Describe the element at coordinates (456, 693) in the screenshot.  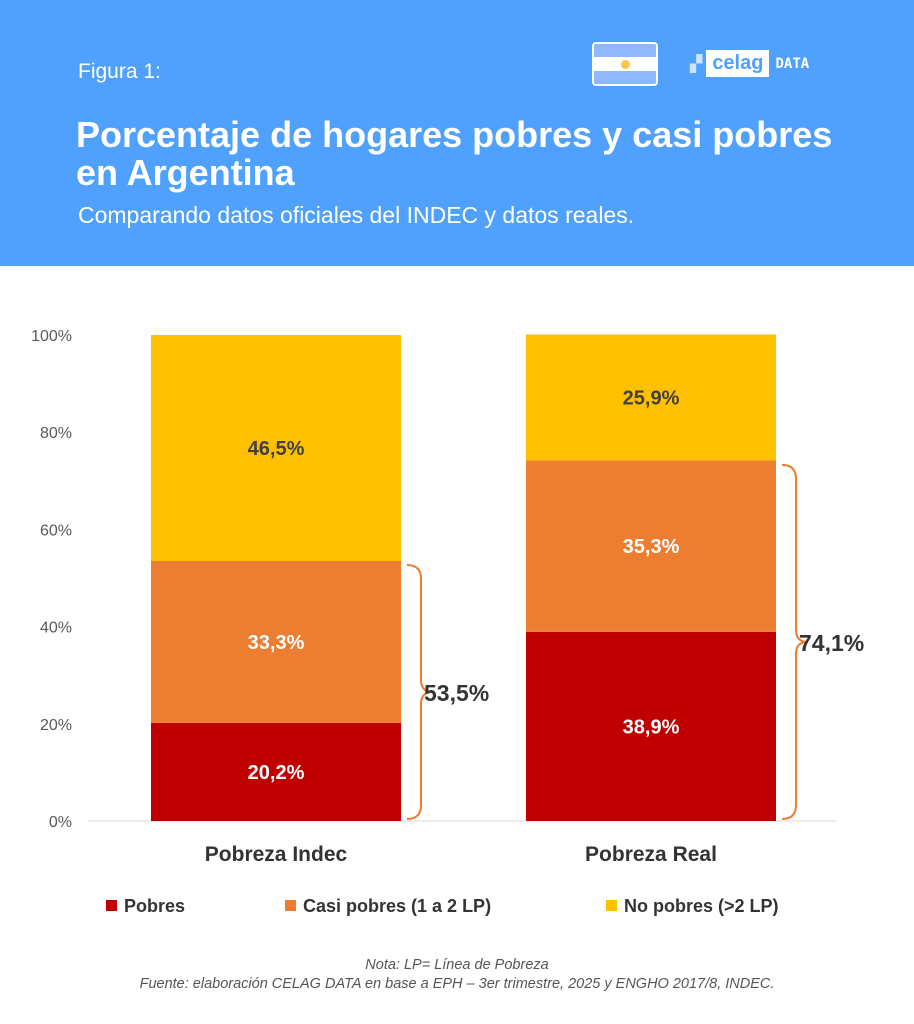
I see `total-label: 53,5%` at that location.